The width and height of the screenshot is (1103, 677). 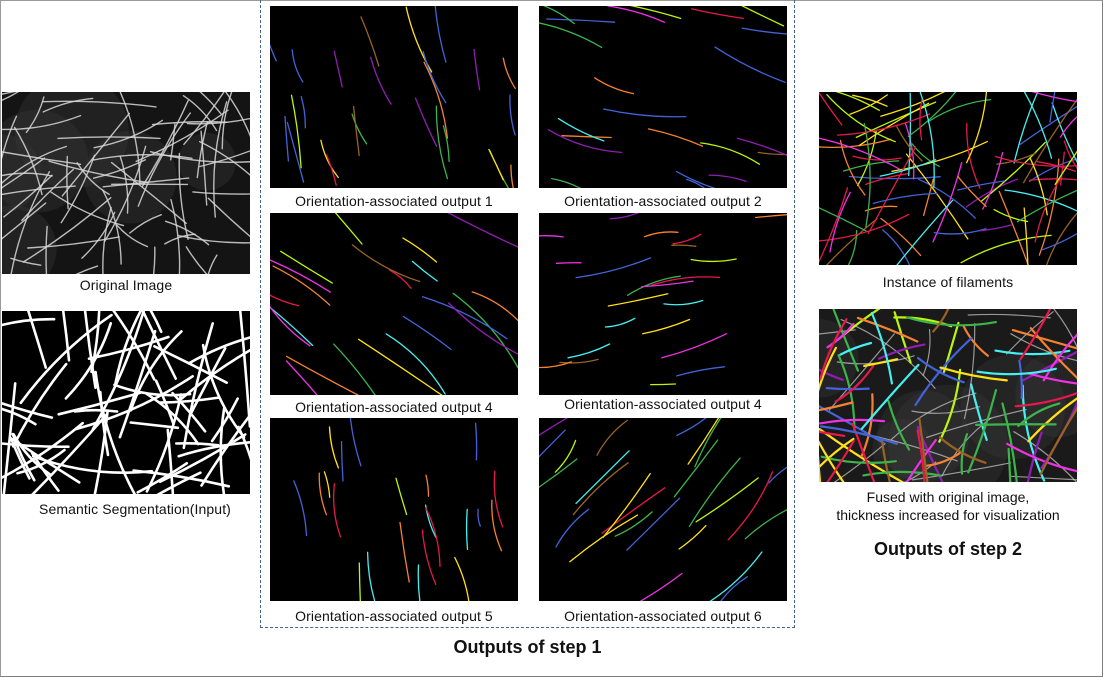 I want to click on instance-of-filaments-image, so click(x=948, y=178).